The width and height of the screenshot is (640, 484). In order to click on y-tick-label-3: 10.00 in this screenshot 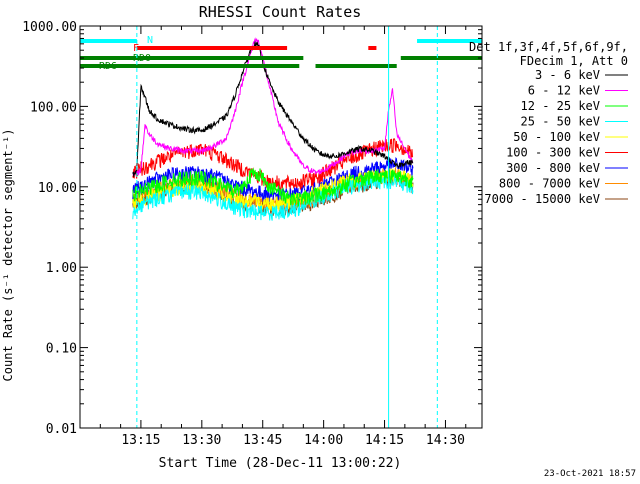, I will do `click(57, 188)`.